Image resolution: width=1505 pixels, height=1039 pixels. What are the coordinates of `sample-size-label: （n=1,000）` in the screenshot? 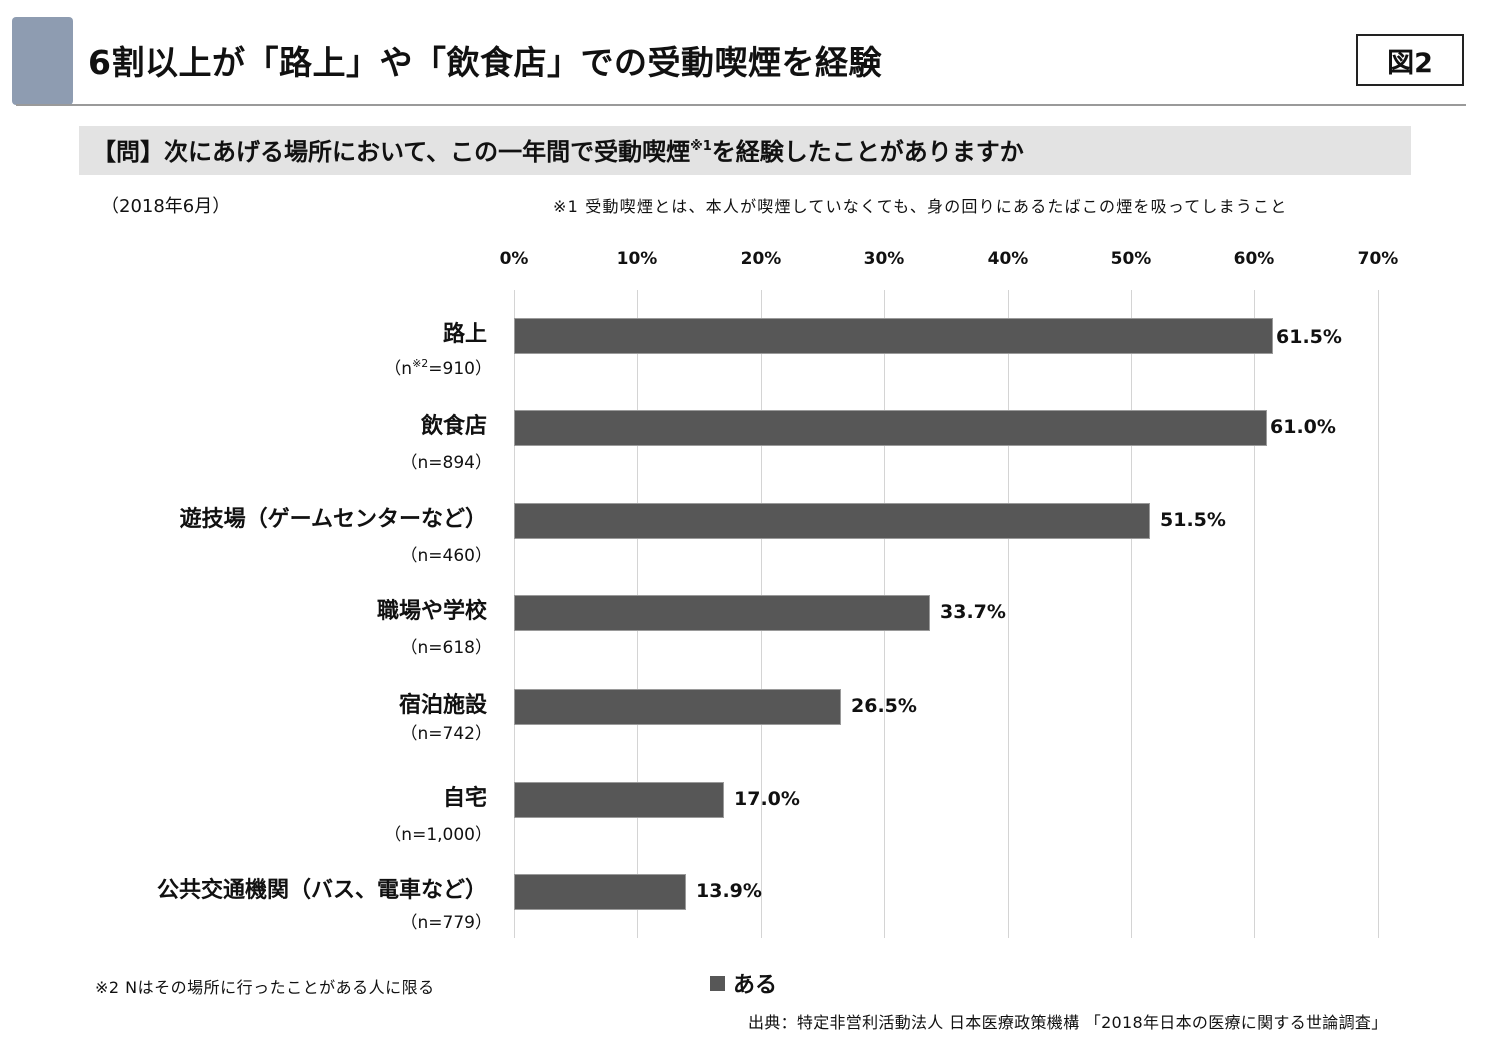 It's located at (438, 832).